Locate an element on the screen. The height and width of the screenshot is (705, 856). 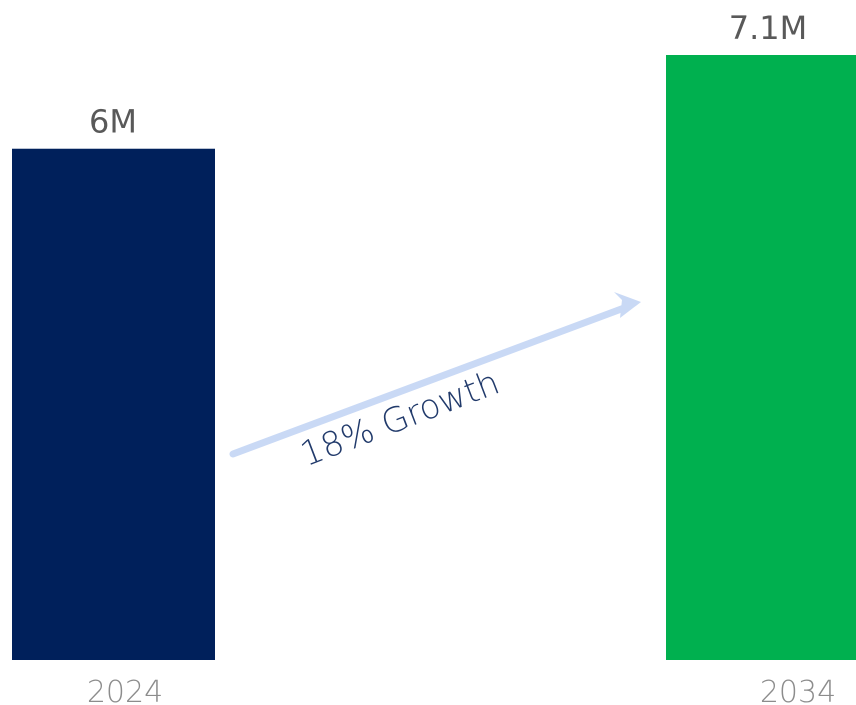
growth-arrow-line is located at coordinates (428, 381).